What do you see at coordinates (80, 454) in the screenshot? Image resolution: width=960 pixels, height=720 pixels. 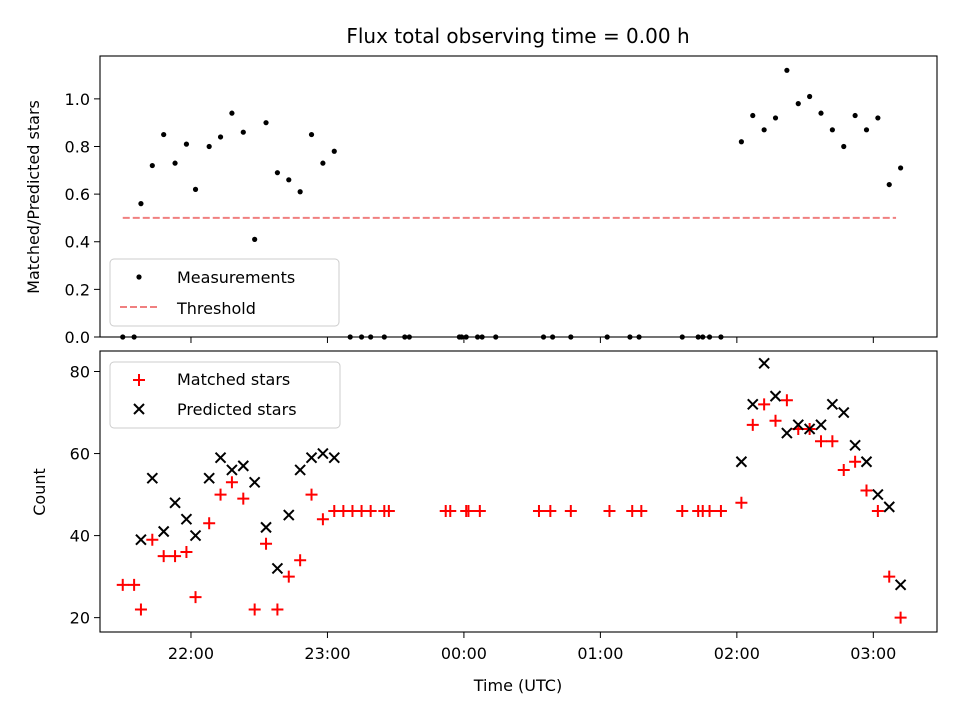 I see `count-y-tick-label: 60` at bounding box center [80, 454].